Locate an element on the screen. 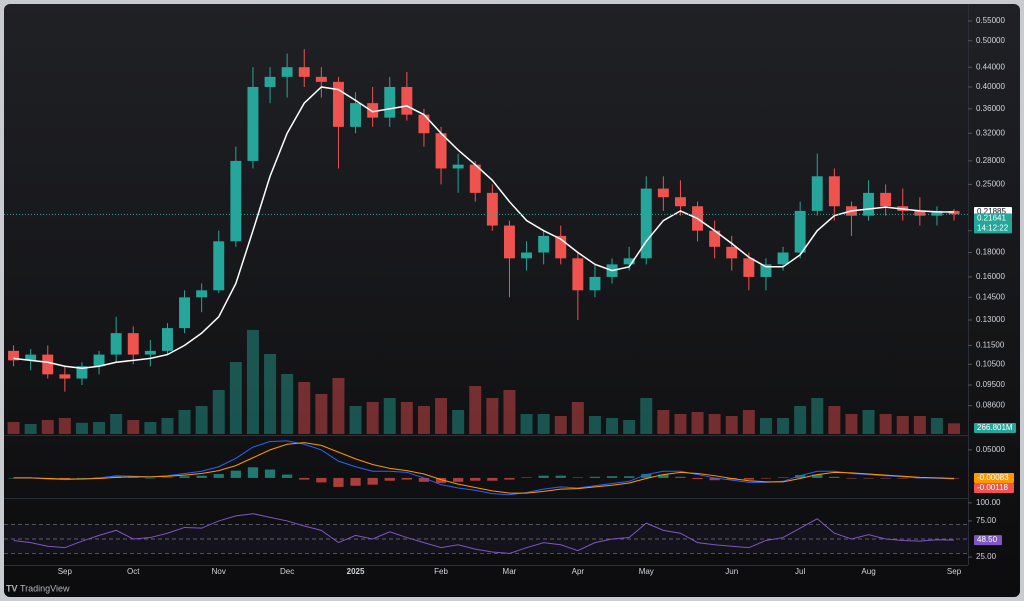  y-tick-label: 0.28000 is located at coordinates (990, 160).